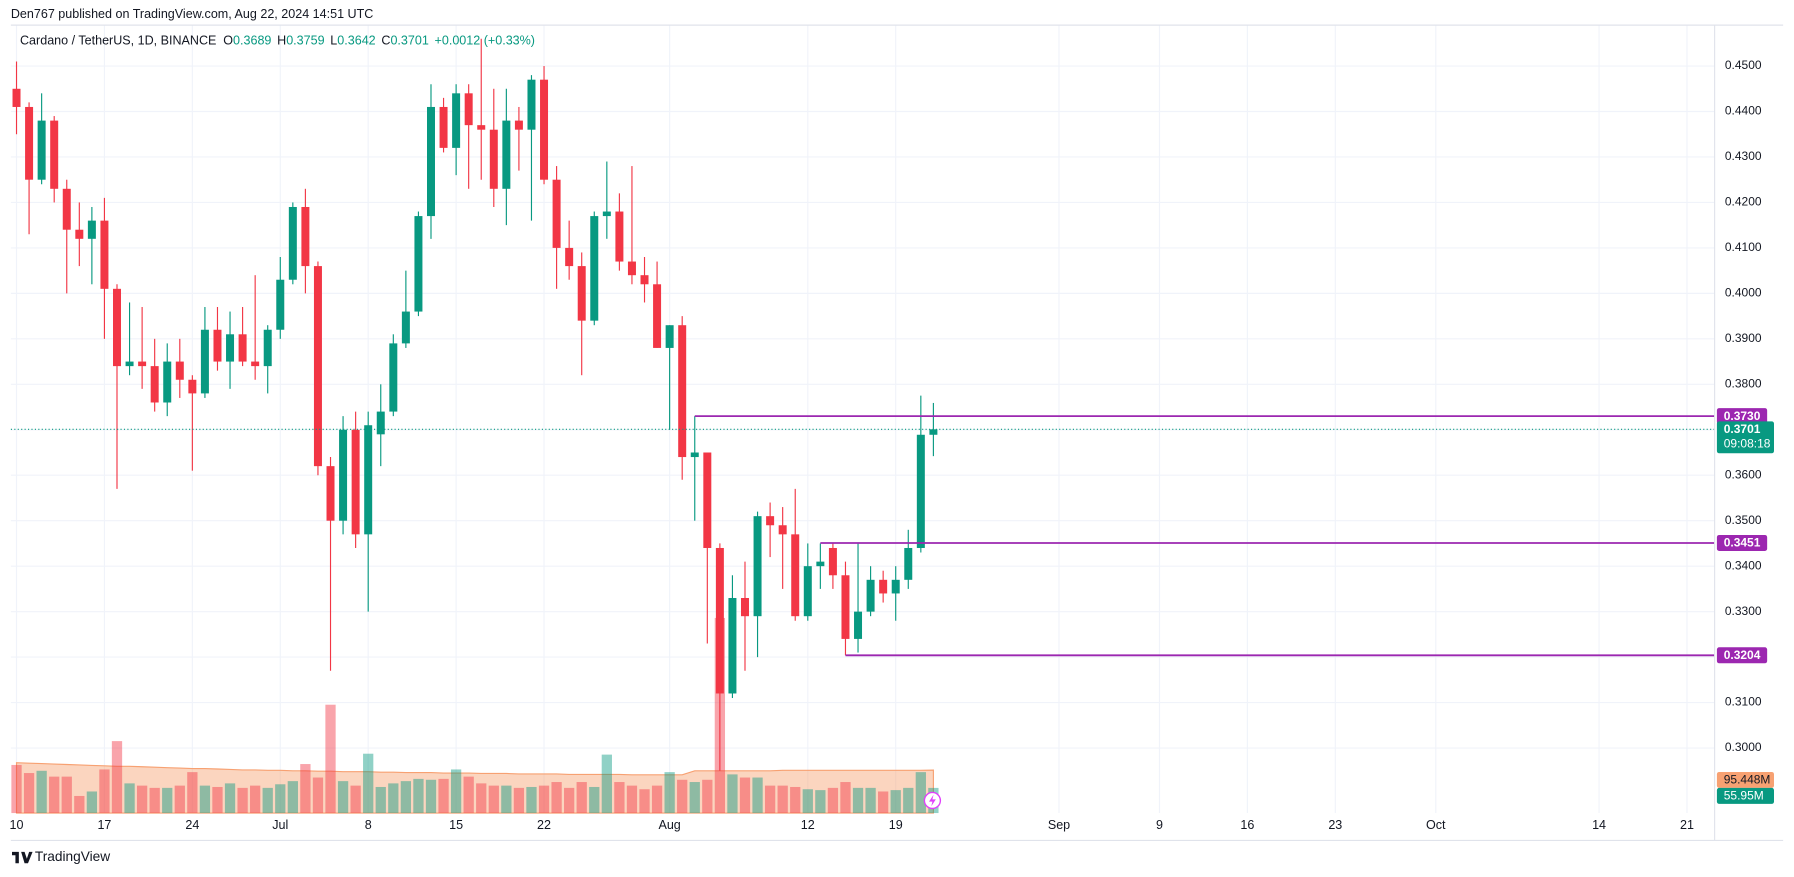 This screenshot has height=877, width=1794. What do you see at coordinates (1247, 825) in the screenshot?
I see `x-tick-label: 16` at bounding box center [1247, 825].